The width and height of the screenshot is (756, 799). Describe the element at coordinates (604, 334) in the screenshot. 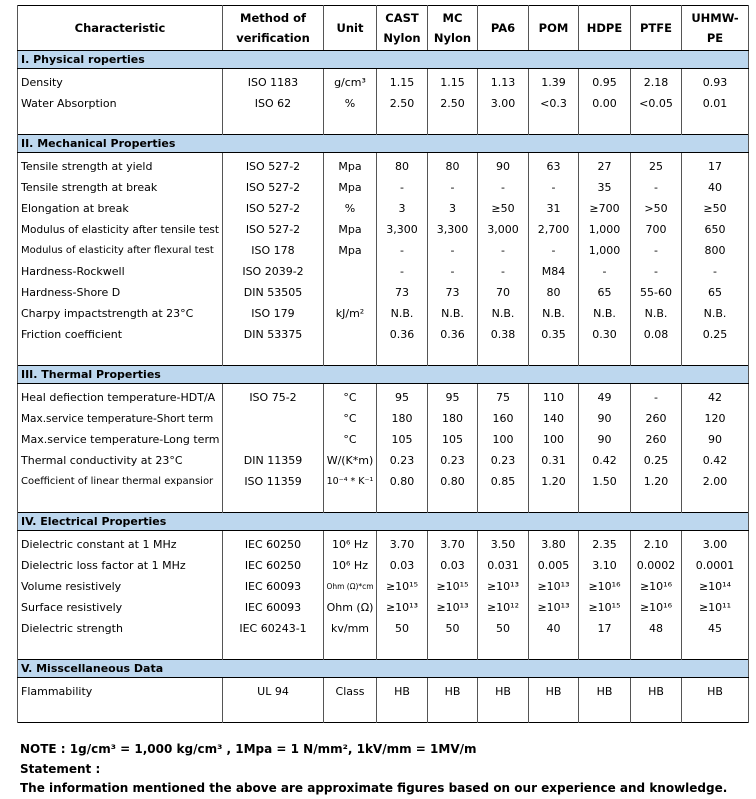

I see `cell: 0.30` at that location.